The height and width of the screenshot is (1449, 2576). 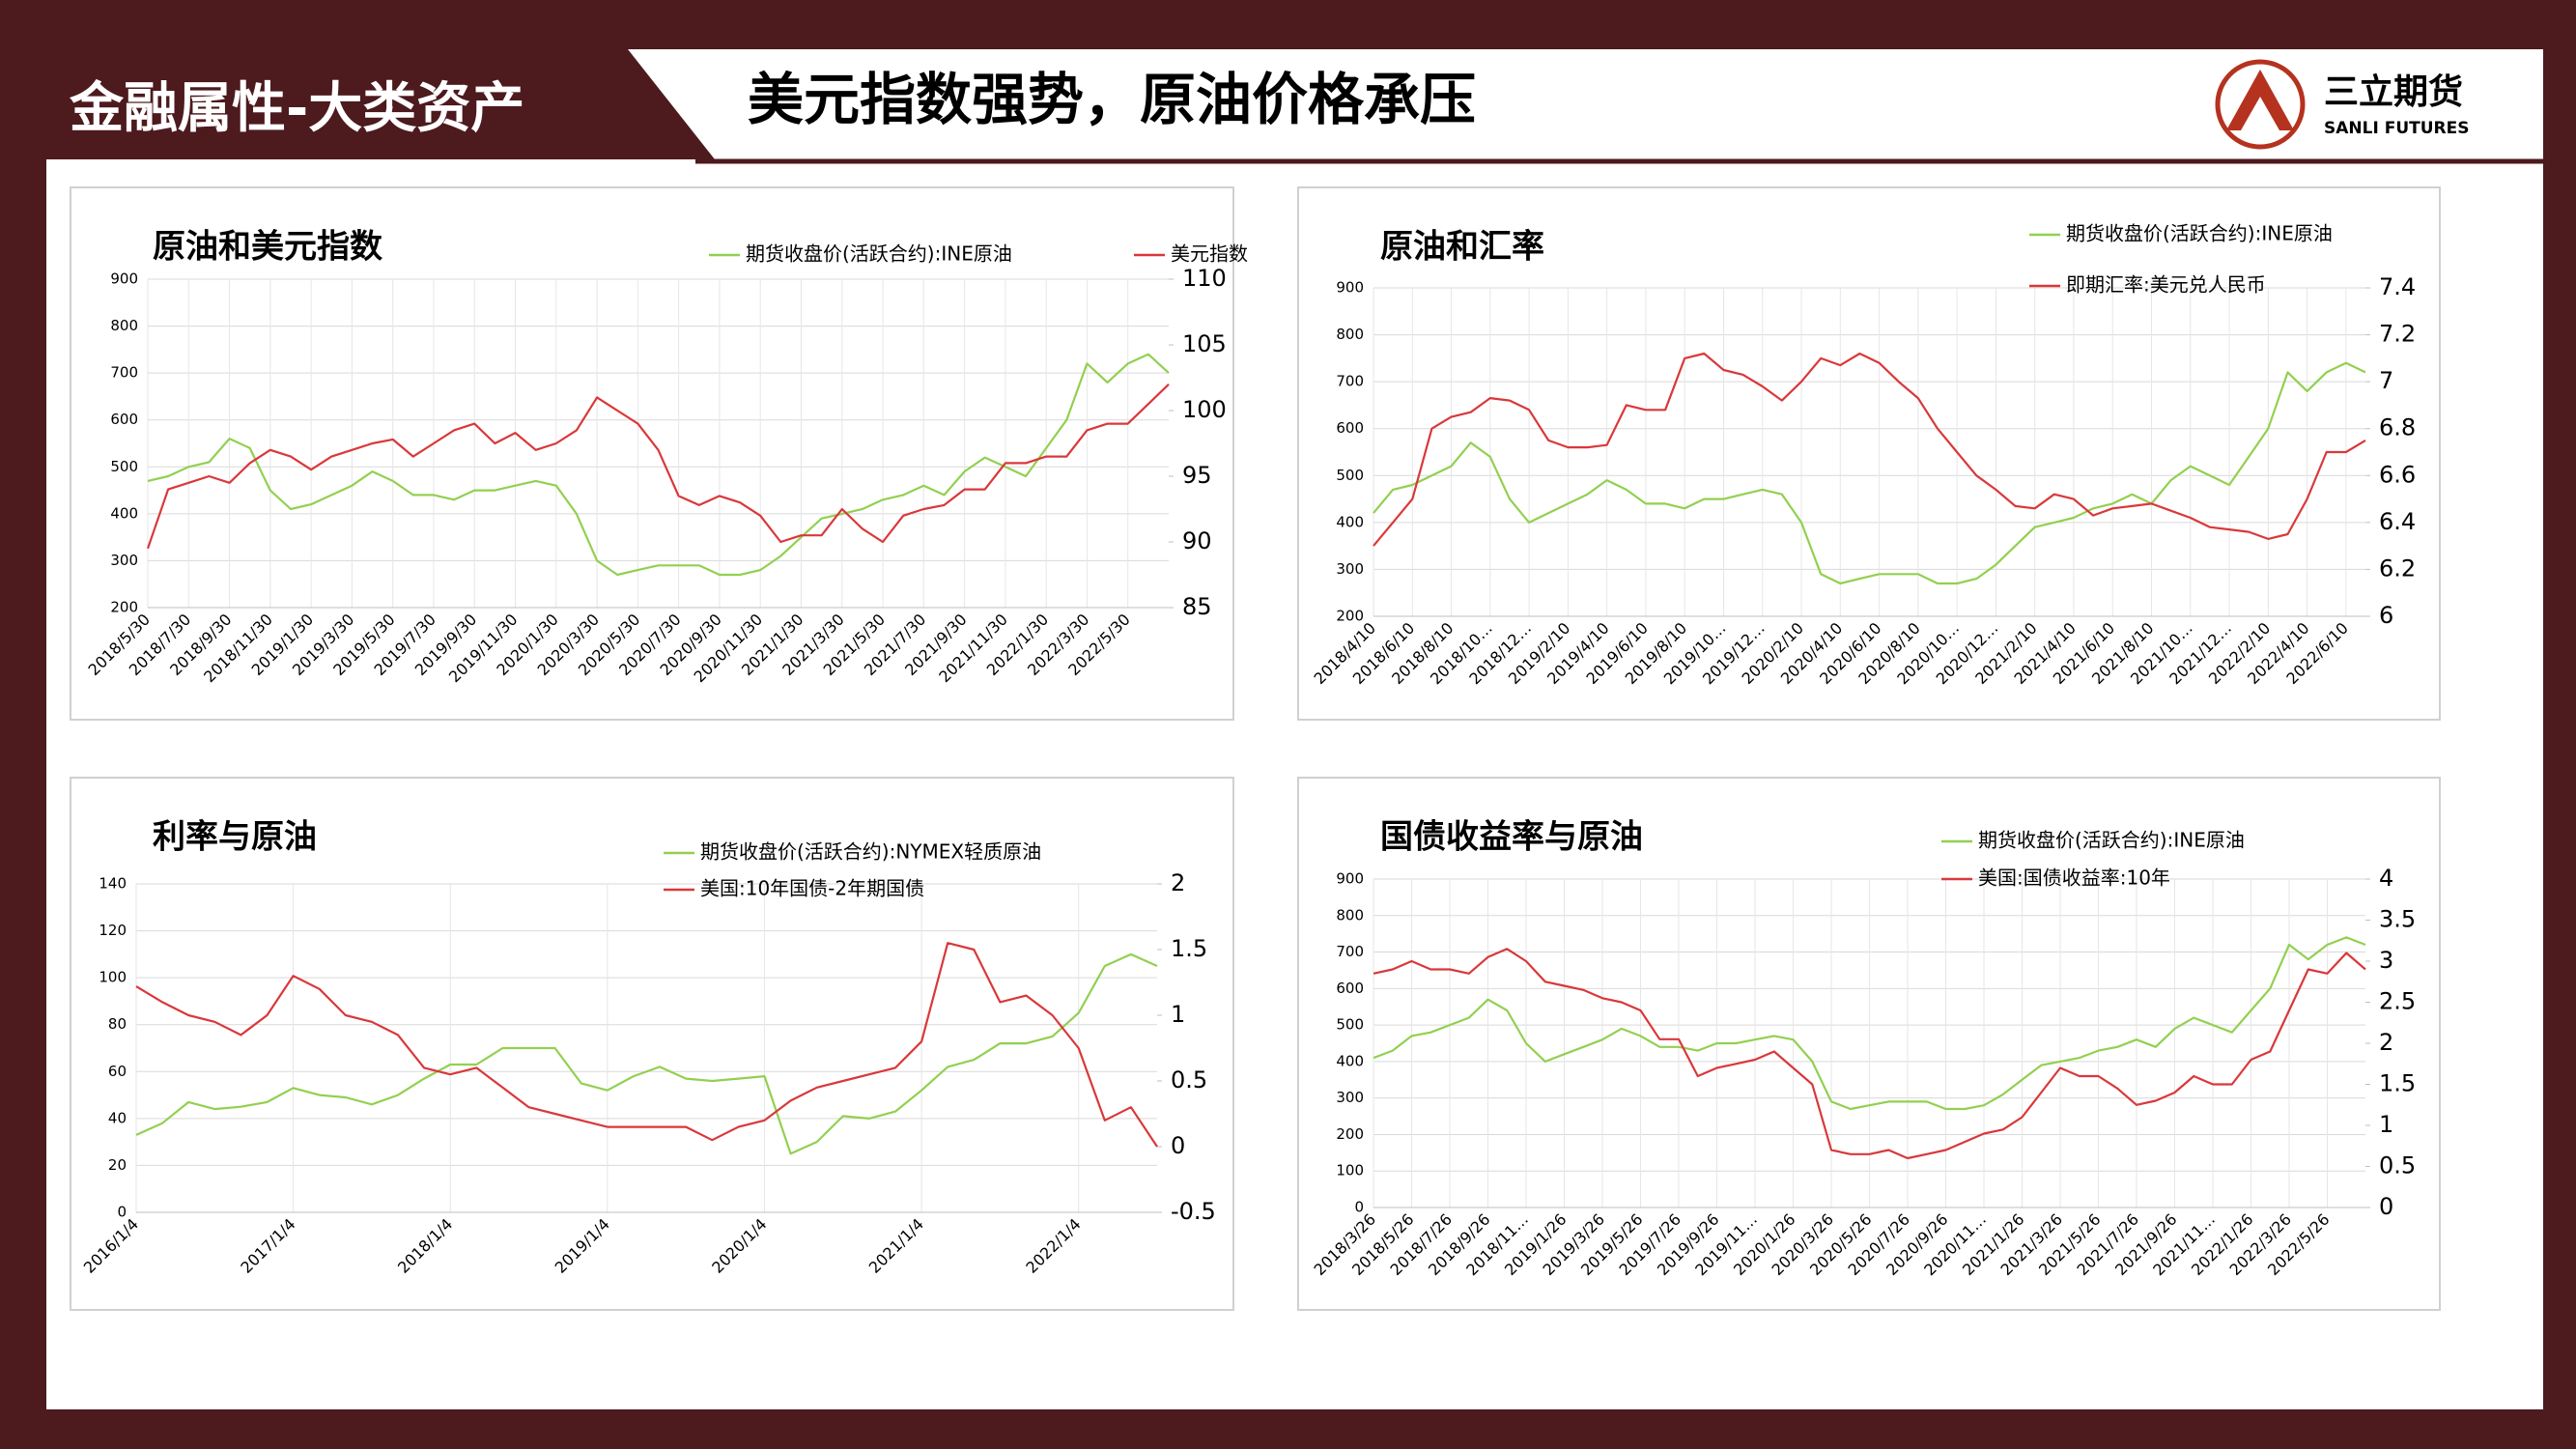 I want to click on y2-tick-label: 6, so click(x=2386, y=615).